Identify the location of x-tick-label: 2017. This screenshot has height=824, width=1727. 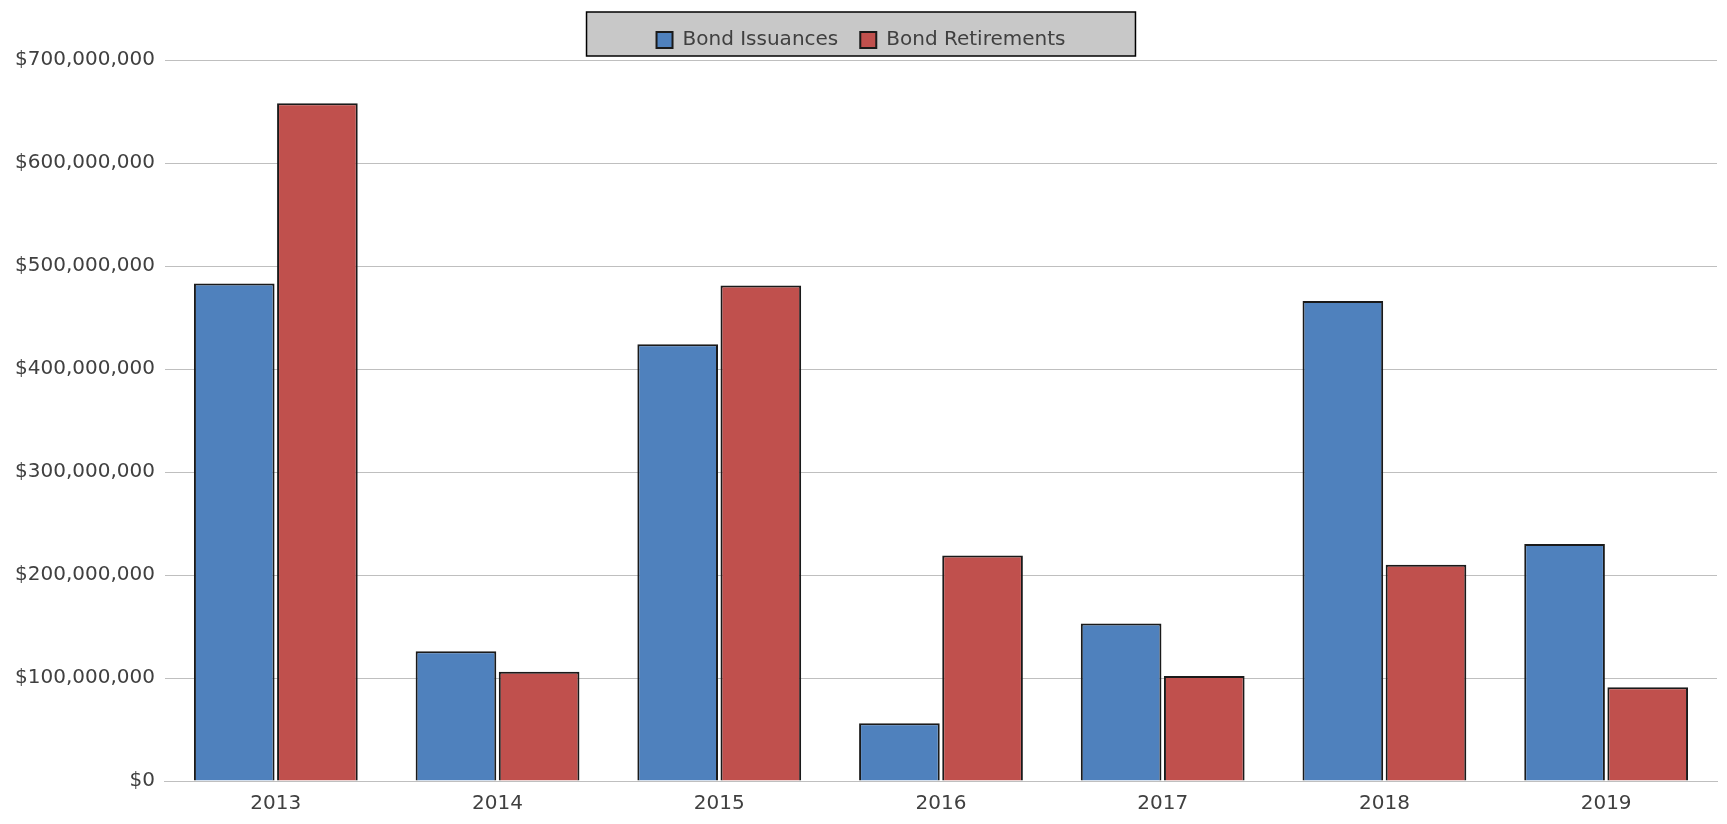
(1163, 802).